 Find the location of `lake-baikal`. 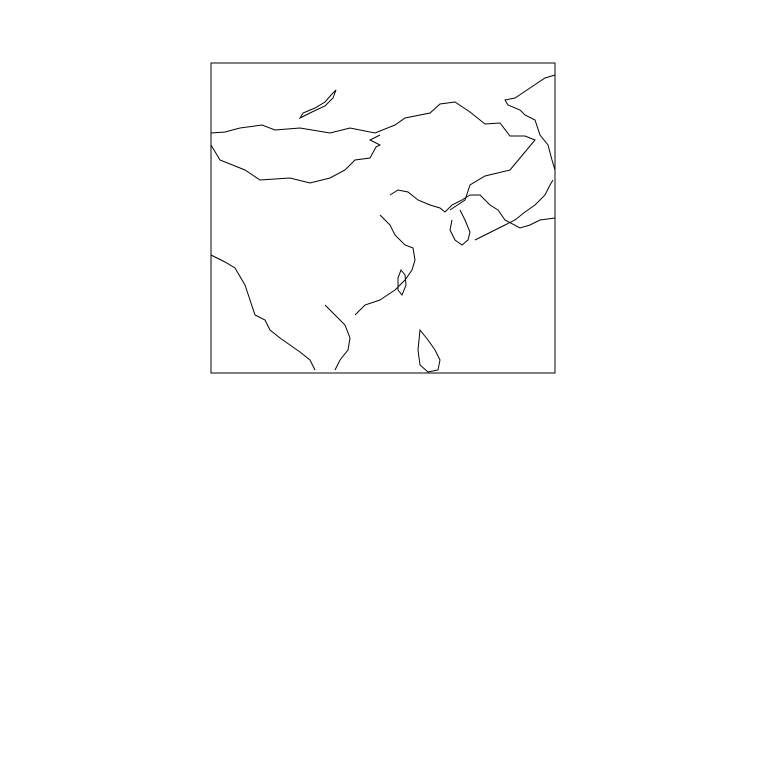

lake-baikal is located at coordinates (317, 104).